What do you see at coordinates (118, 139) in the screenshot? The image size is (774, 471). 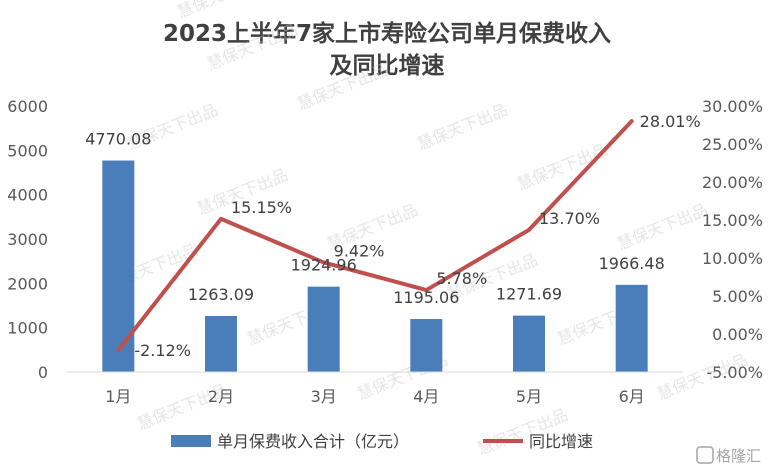 I see `bar-value-label: 4770.08` at bounding box center [118, 139].